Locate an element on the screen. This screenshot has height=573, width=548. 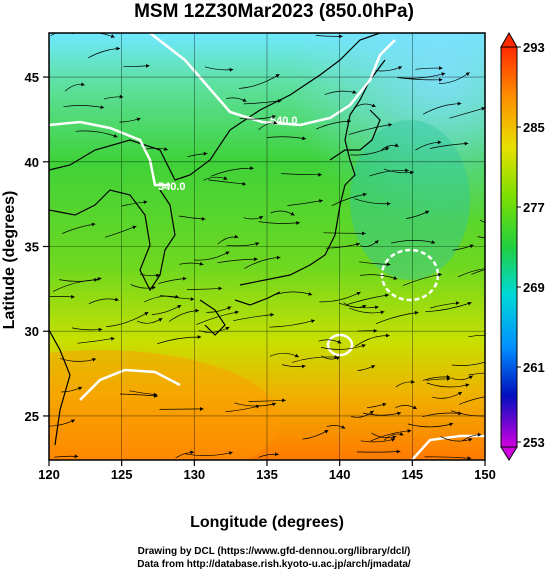
x-tick-label-150: 150 is located at coordinates (485, 474).